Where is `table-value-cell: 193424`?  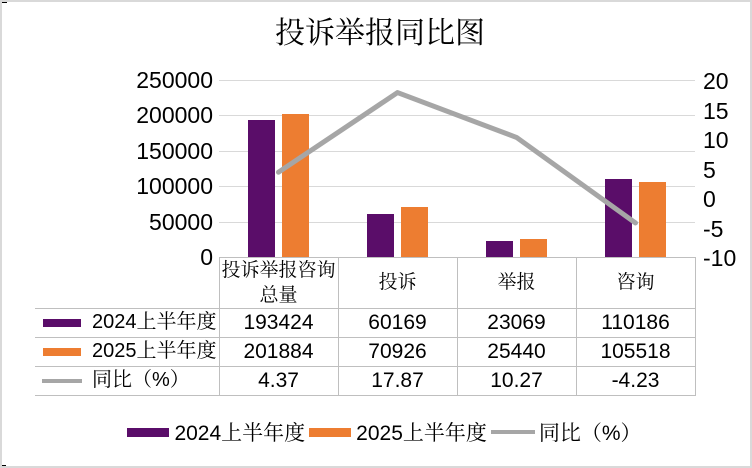
table-value-cell: 193424 is located at coordinates (278, 322).